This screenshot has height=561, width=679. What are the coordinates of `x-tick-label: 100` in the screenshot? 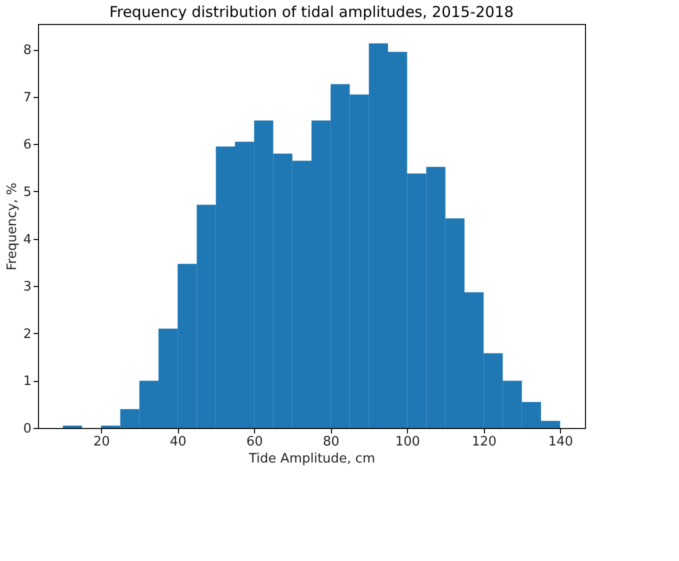 It's located at (407, 442).